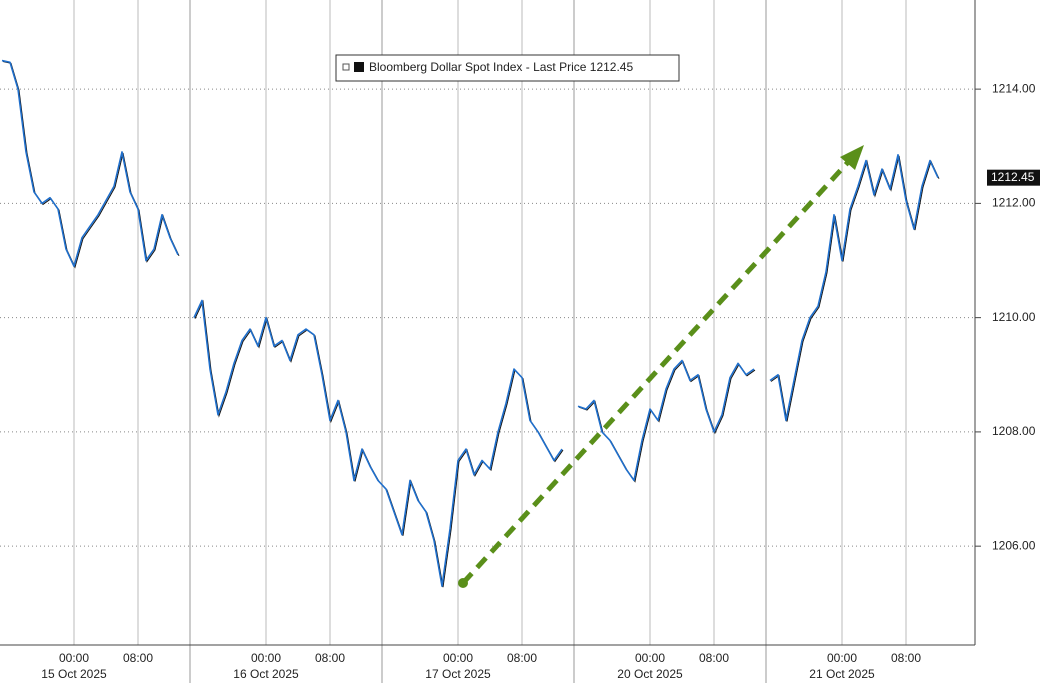 Image resolution: width=1040 pixels, height=683 pixels. Describe the element at coordinates (842, 674) in the screenshot. I see `date-label: 21 Oct 2025` at that location.